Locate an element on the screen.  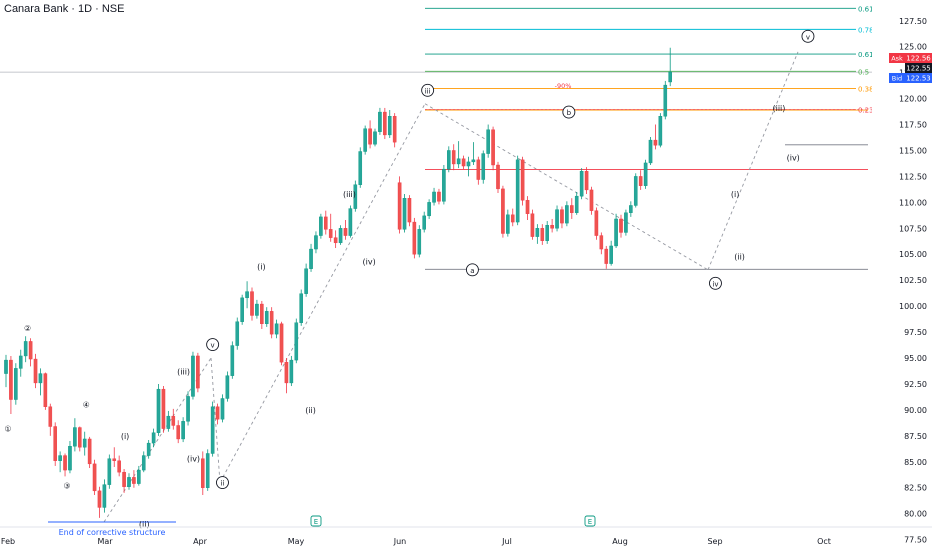
price-tag: 122.55 is located at coordinates (918, 68).